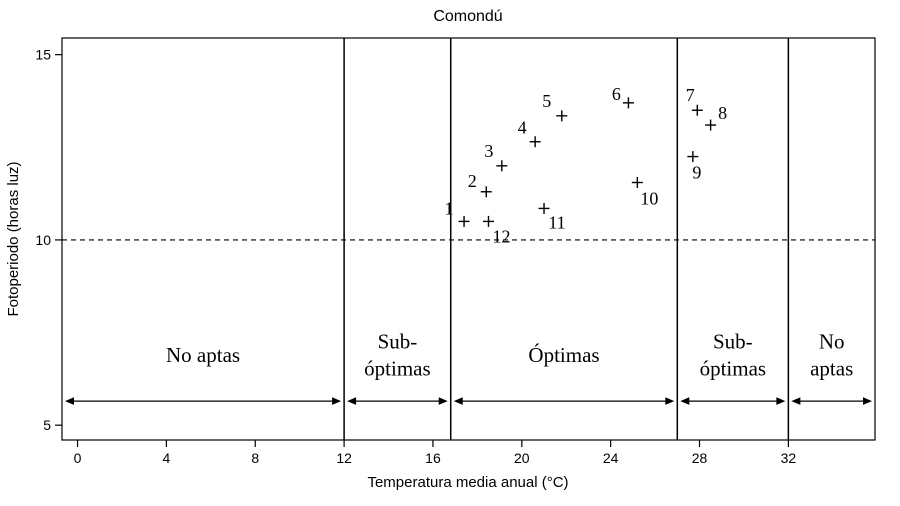 The width and height of the screenshot is (900, 506). I want to click on y-tick-label: 15, so click(43, 55).